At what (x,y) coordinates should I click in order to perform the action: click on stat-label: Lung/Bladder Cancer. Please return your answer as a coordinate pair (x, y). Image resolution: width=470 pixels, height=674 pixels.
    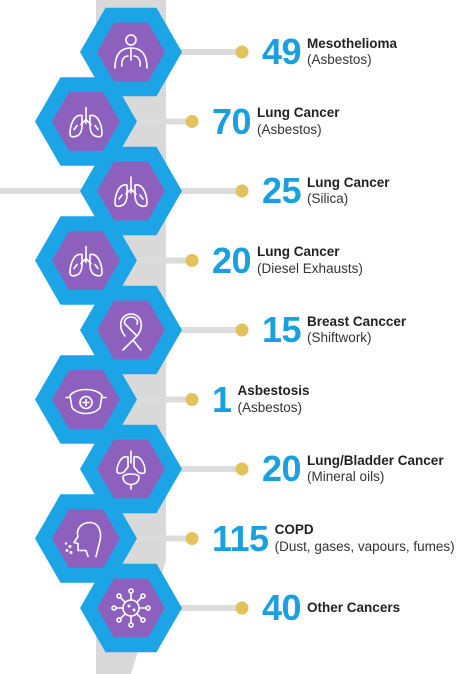
    Looking at the image, I should click on (375, 460).